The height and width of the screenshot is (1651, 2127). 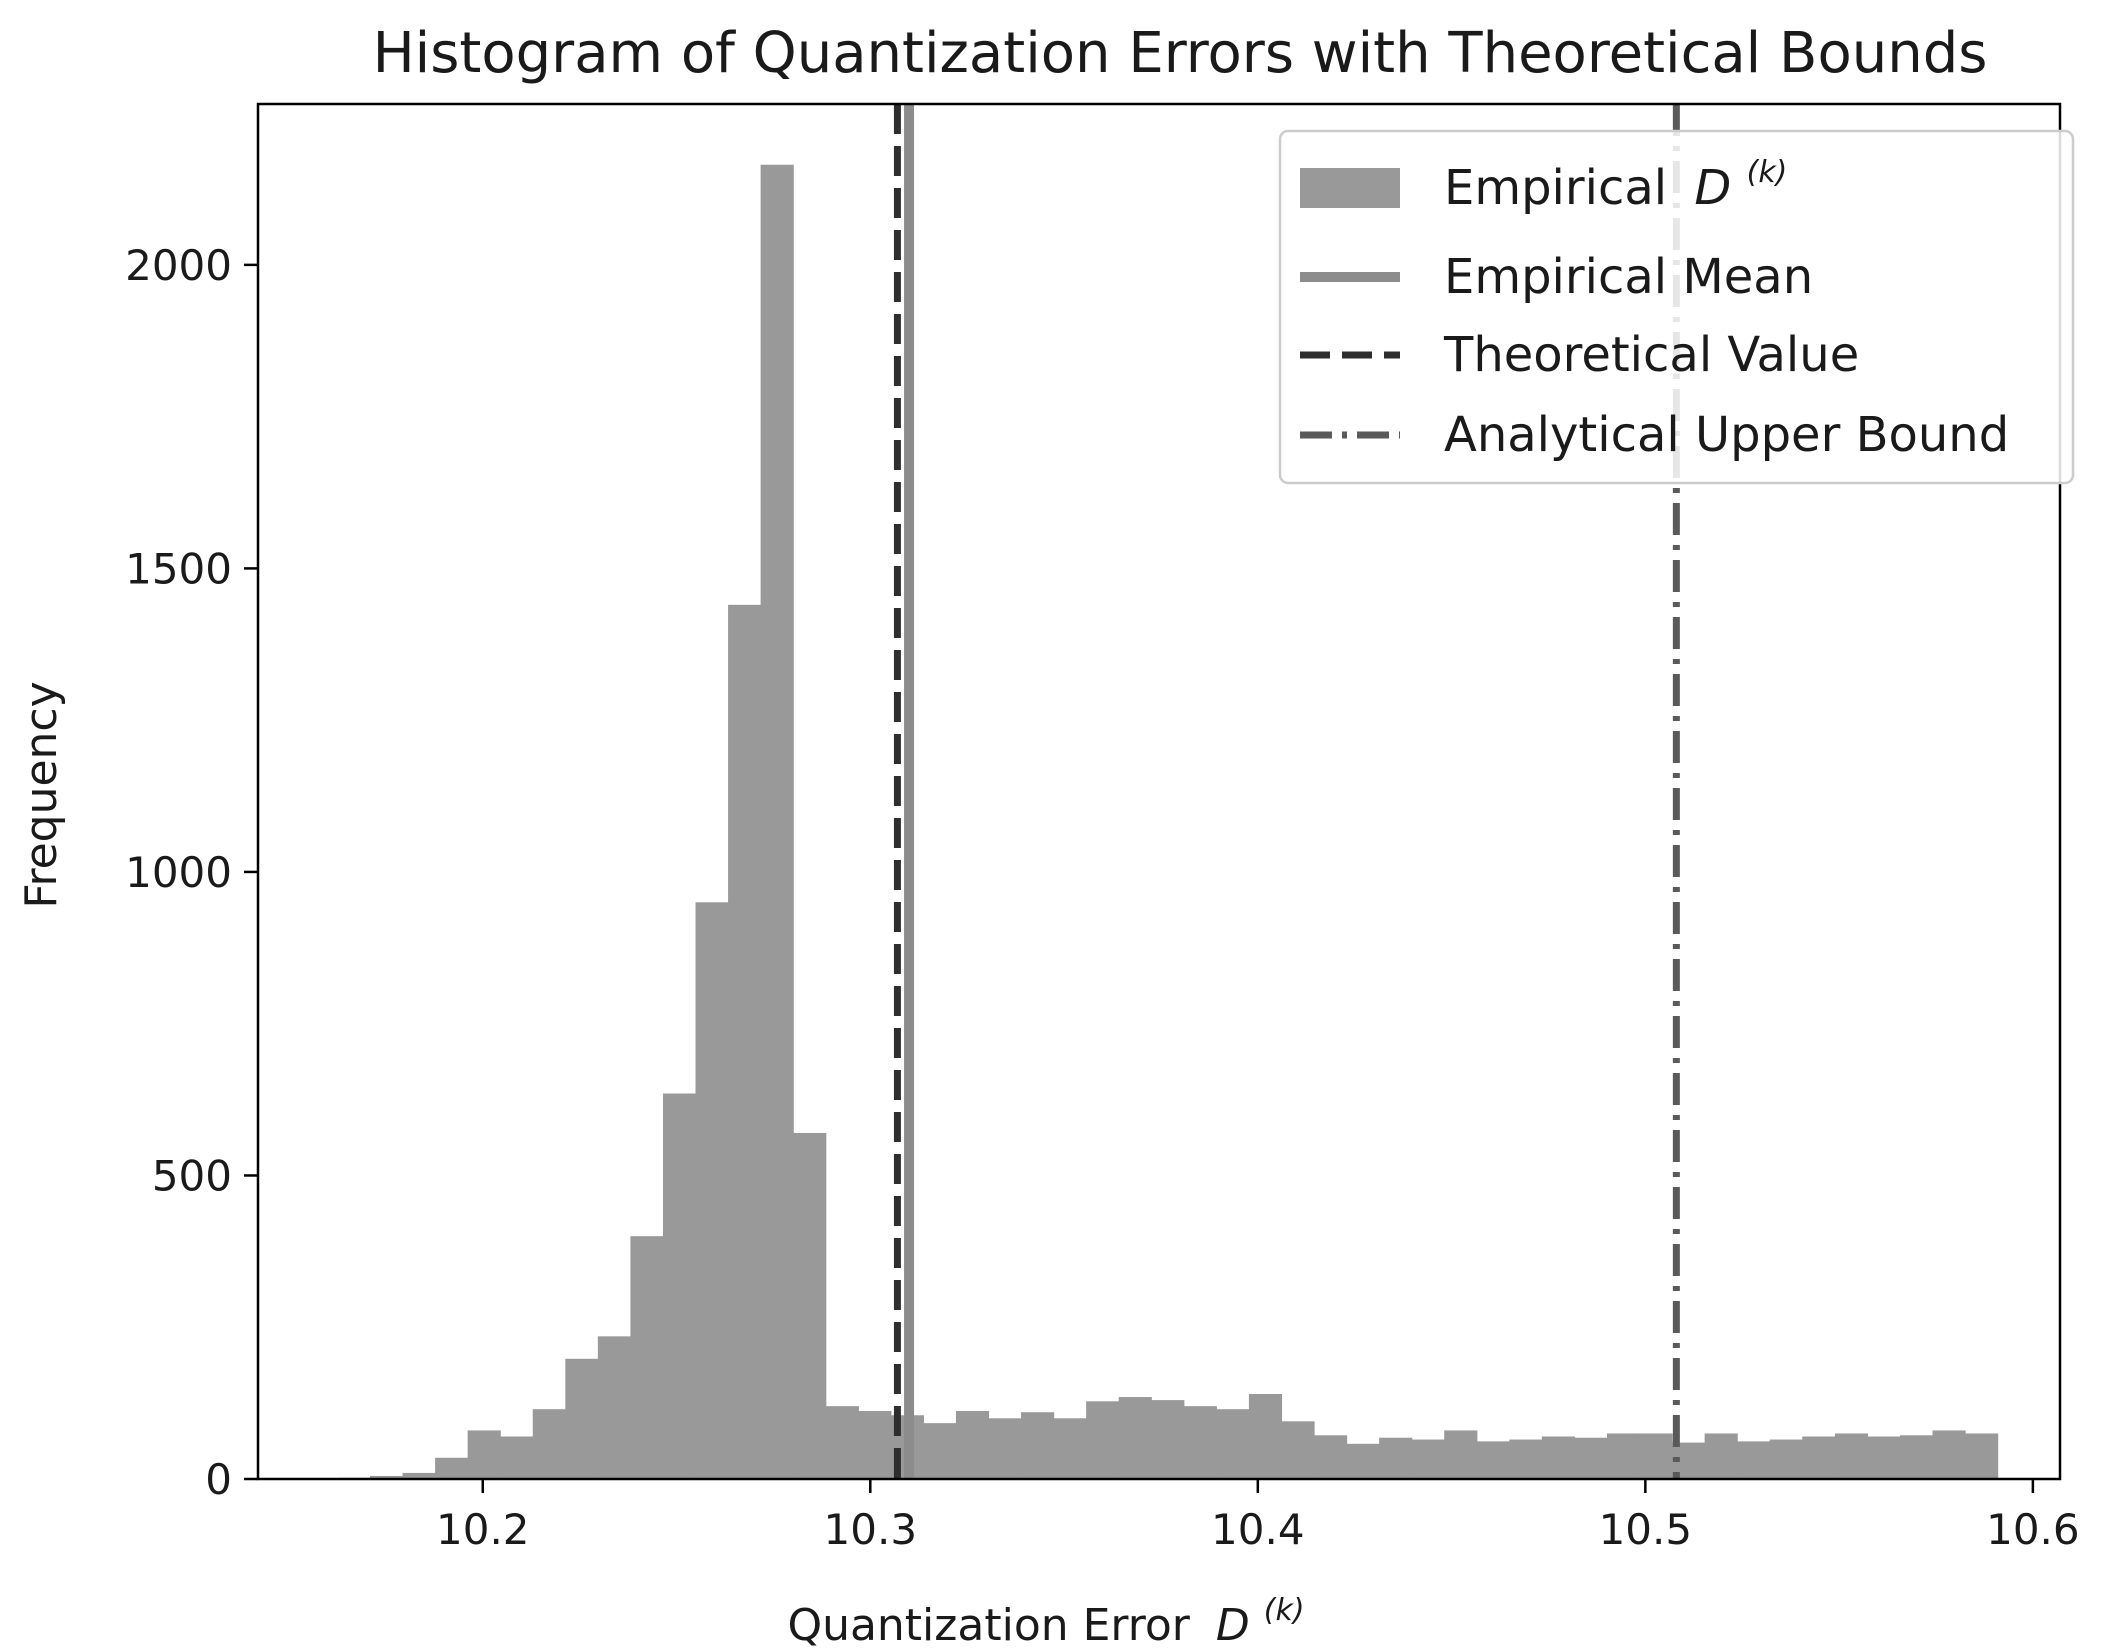 What do you see at coordinates (218, 1479) in the screenshot?
I see `y-tick-label: 0` at bounding box center [218, 1479].